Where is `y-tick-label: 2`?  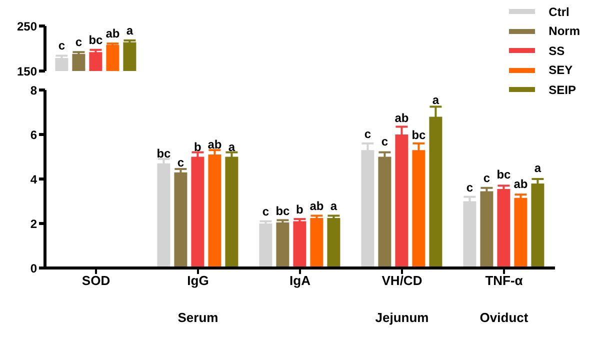 y-tick-label: 2 is located at coordinates (34, 223).